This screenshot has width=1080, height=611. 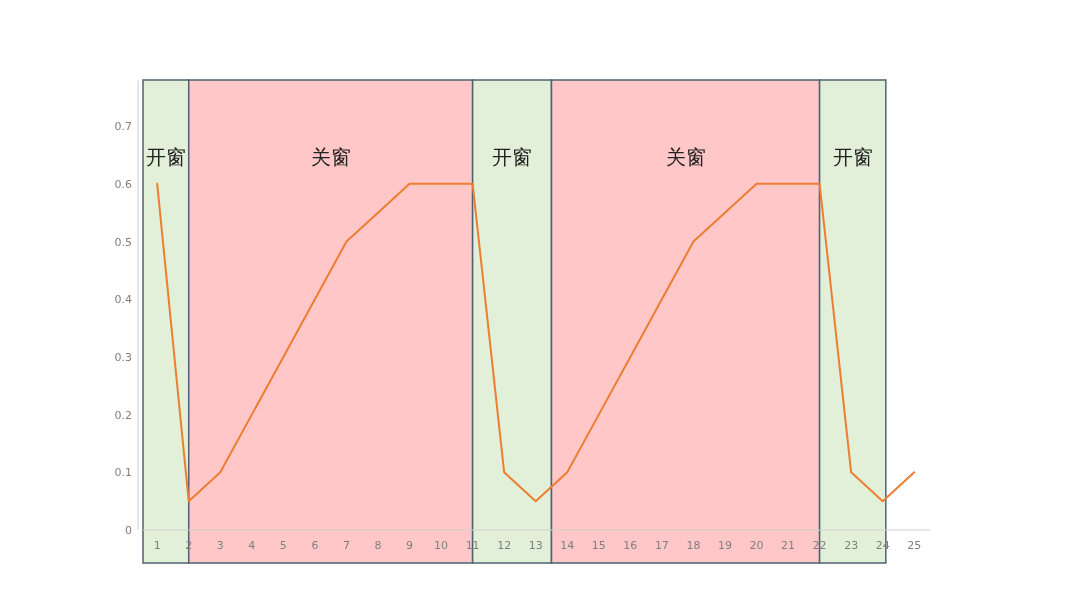 I want to click on x-tick-label: 4, so click(x=252, y=545).